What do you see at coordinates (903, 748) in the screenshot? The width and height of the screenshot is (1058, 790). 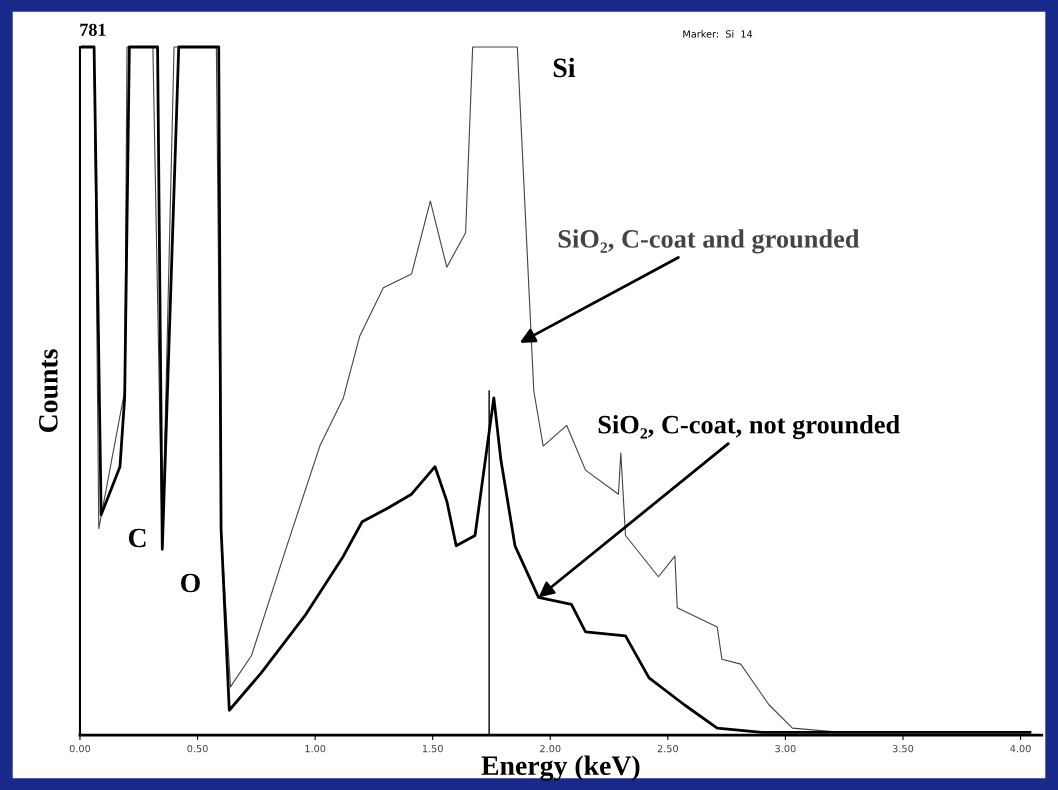 I see `x-tick-label: 3.50` at bounding box center [903, 748].